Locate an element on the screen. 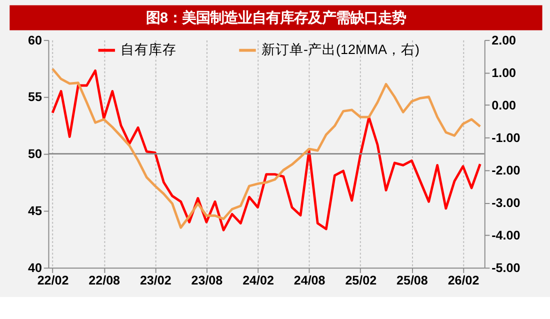 The image size is (550, 319). y2-tick-label: -4.00 is located at coordinates (506, 235).